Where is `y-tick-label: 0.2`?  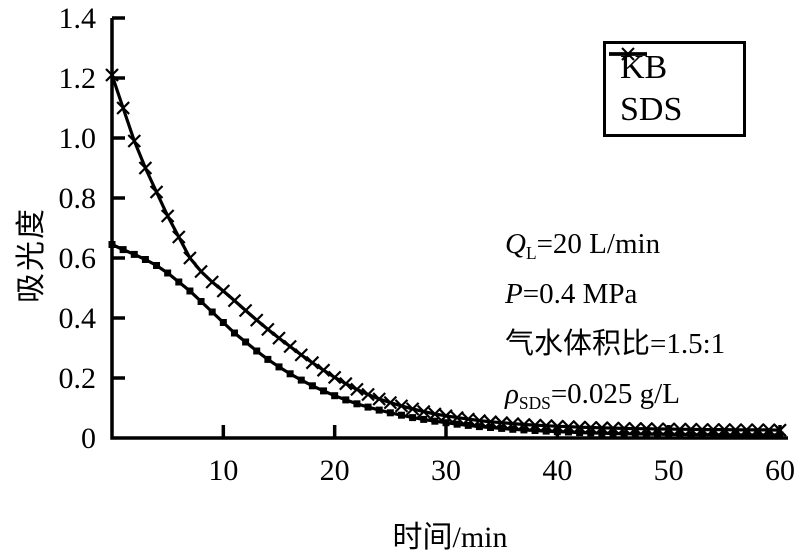 y-tick-label: 0.2 is located at coordinates (78, 378).